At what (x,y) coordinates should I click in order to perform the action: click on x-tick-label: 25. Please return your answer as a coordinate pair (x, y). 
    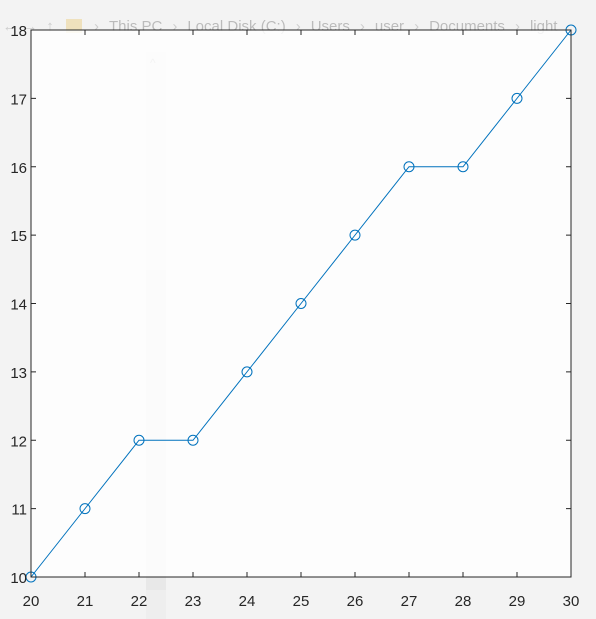
    Looking at the image, I should click on (301, 601).